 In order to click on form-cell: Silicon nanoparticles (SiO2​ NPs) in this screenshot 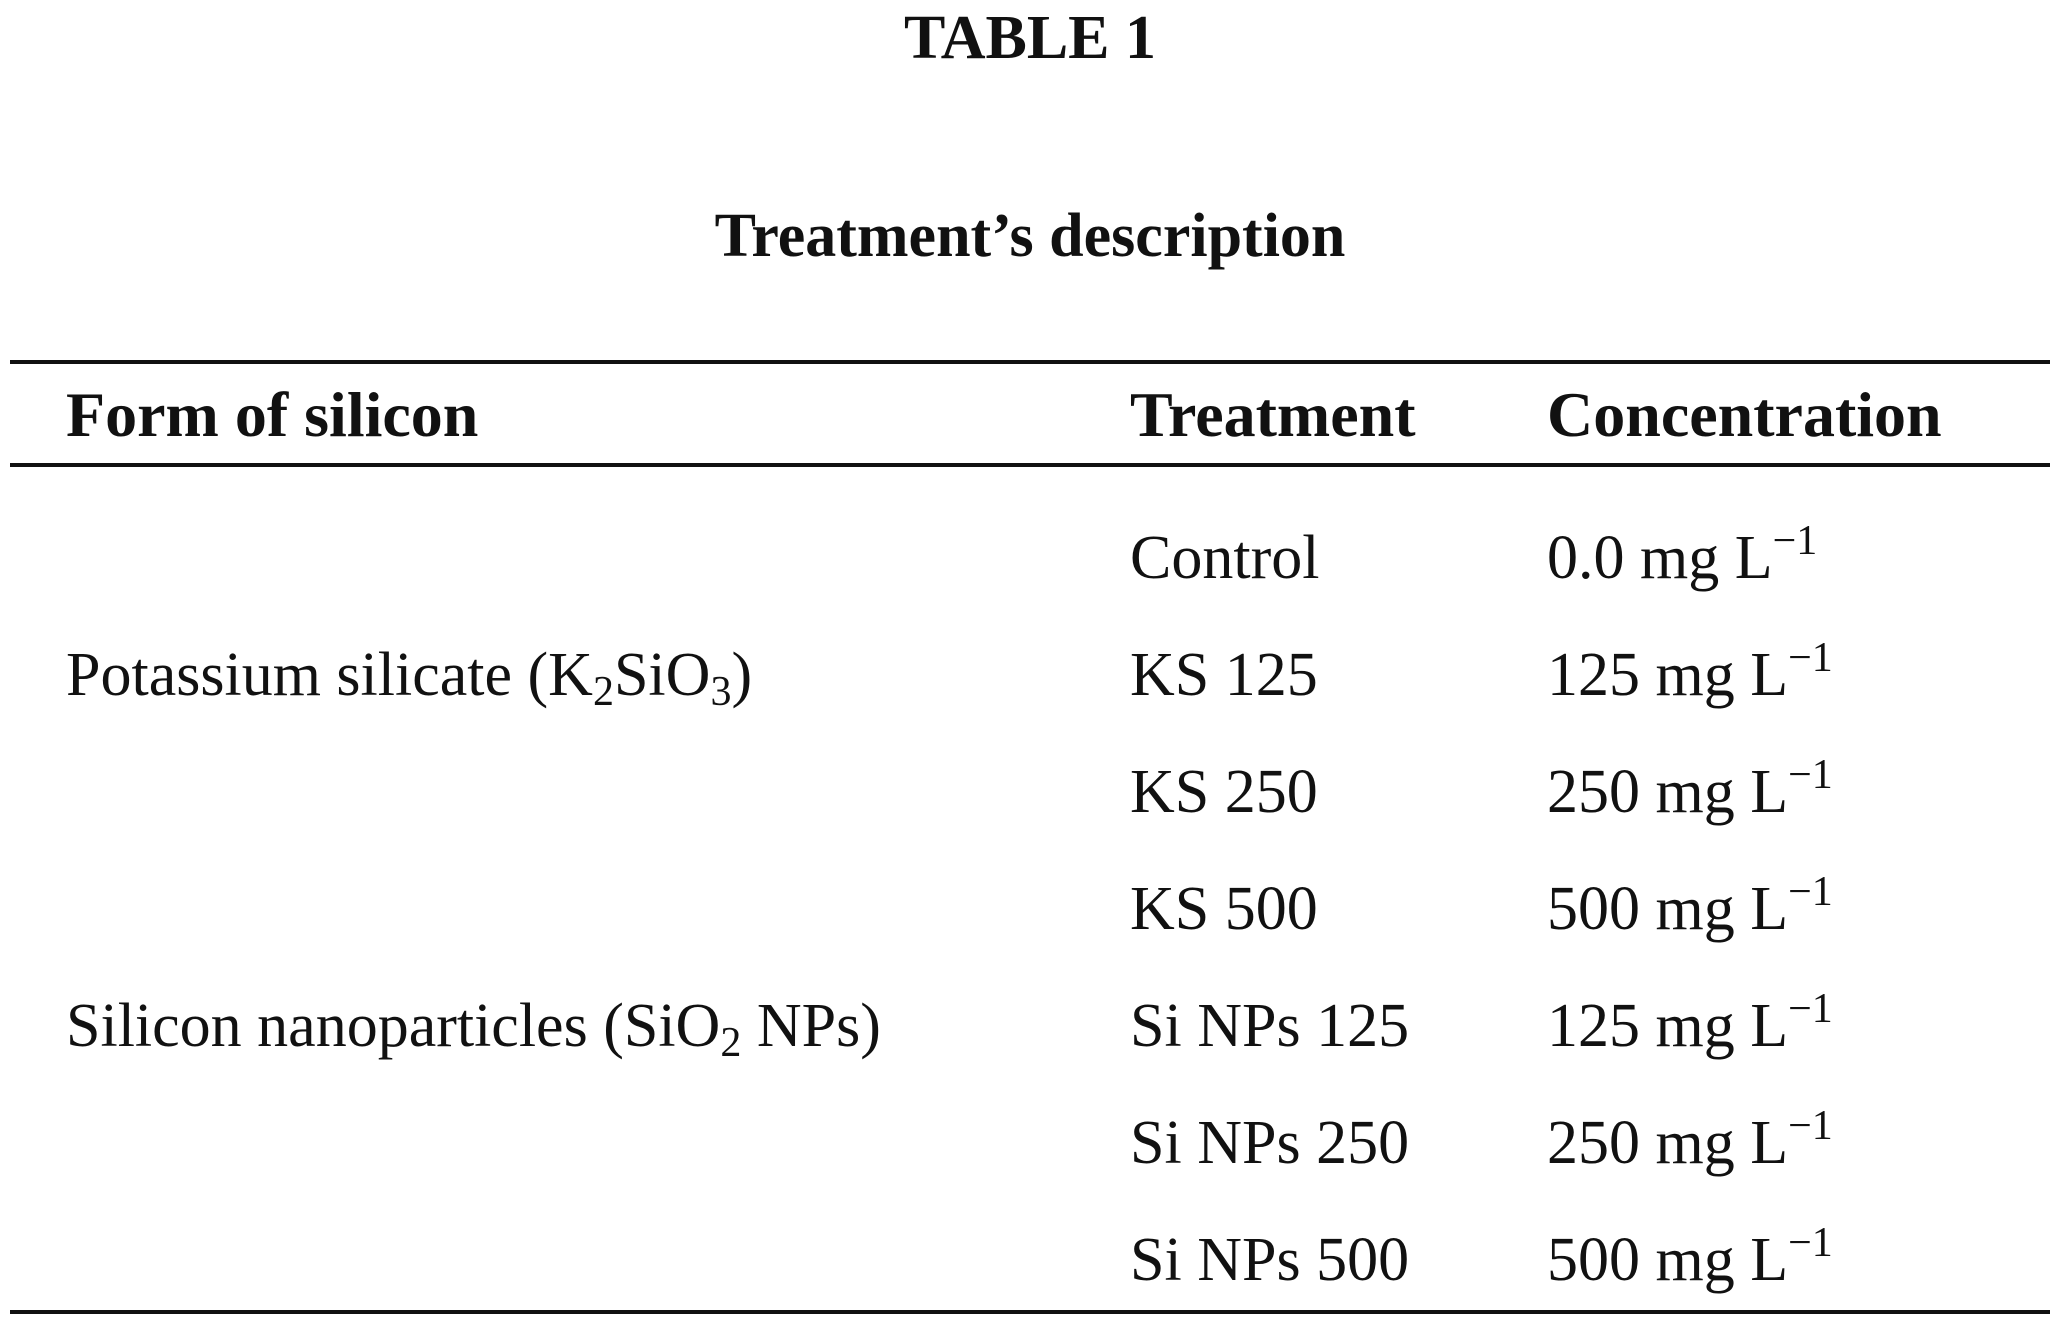, I will do `click(473, 1029)`.